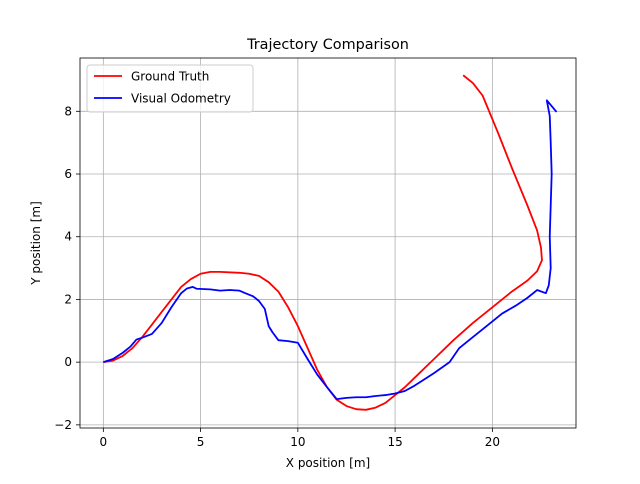 The image size is (640, 484). Describe the element at coordinates (201, 442) in the screenshot. I see `x-tick-label: 5` at that location.